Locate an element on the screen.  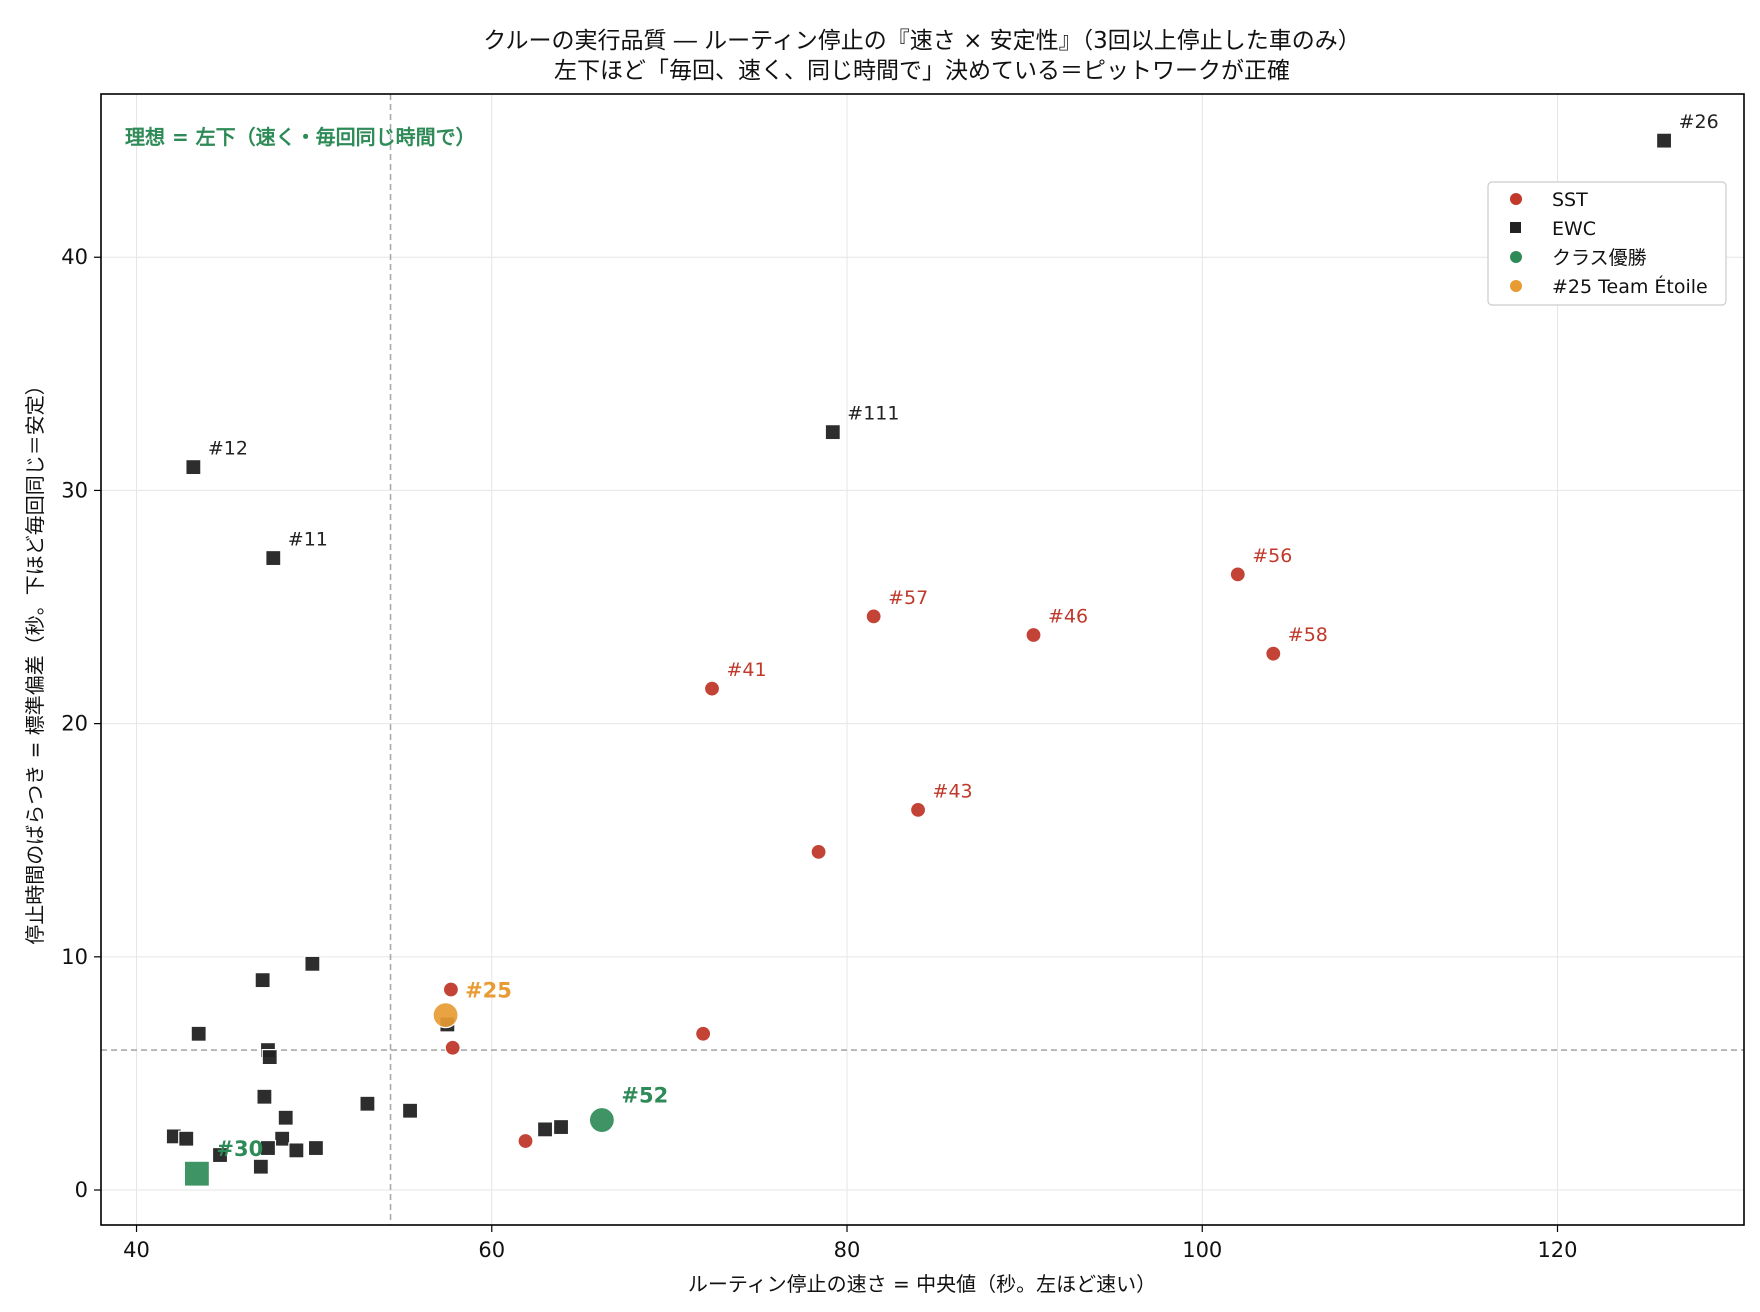
legend-frame is located at coordinates (1607, 243).